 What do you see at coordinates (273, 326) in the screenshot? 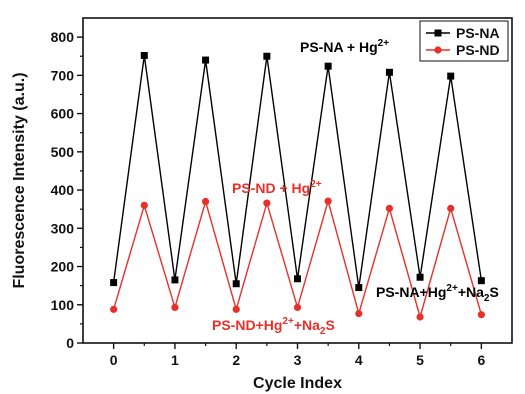
I see `annotation-nd-hg-na2s: PS-ND+Hg2++Na2S` at bounding box center [273, 326].